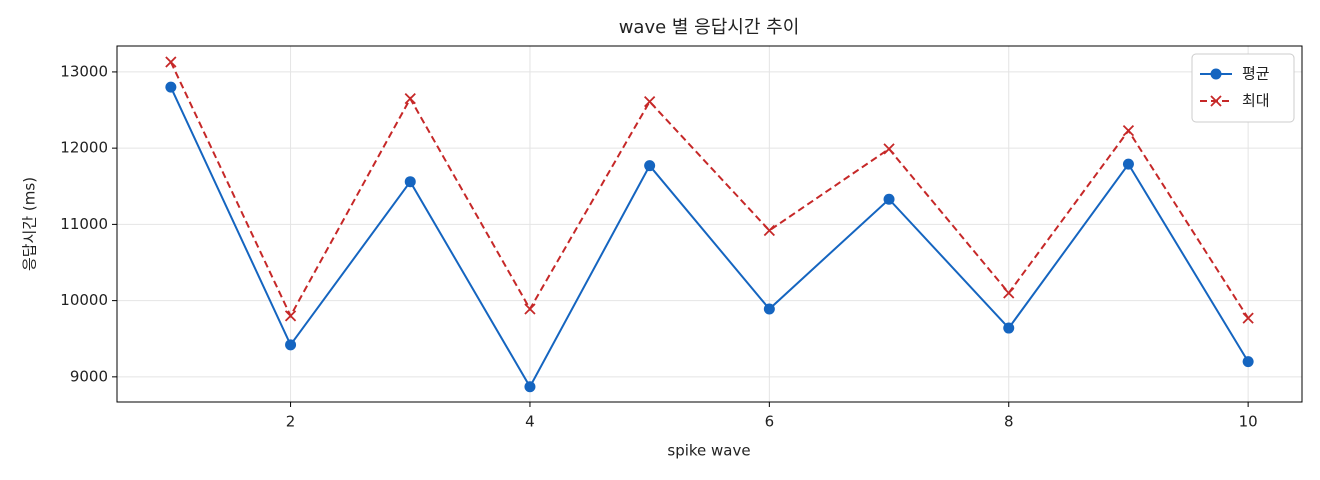  What do you see at coordinates (84, 71) in the screenshot?
I see `y-tick-label: 13000` at bounding box center [84, 71].